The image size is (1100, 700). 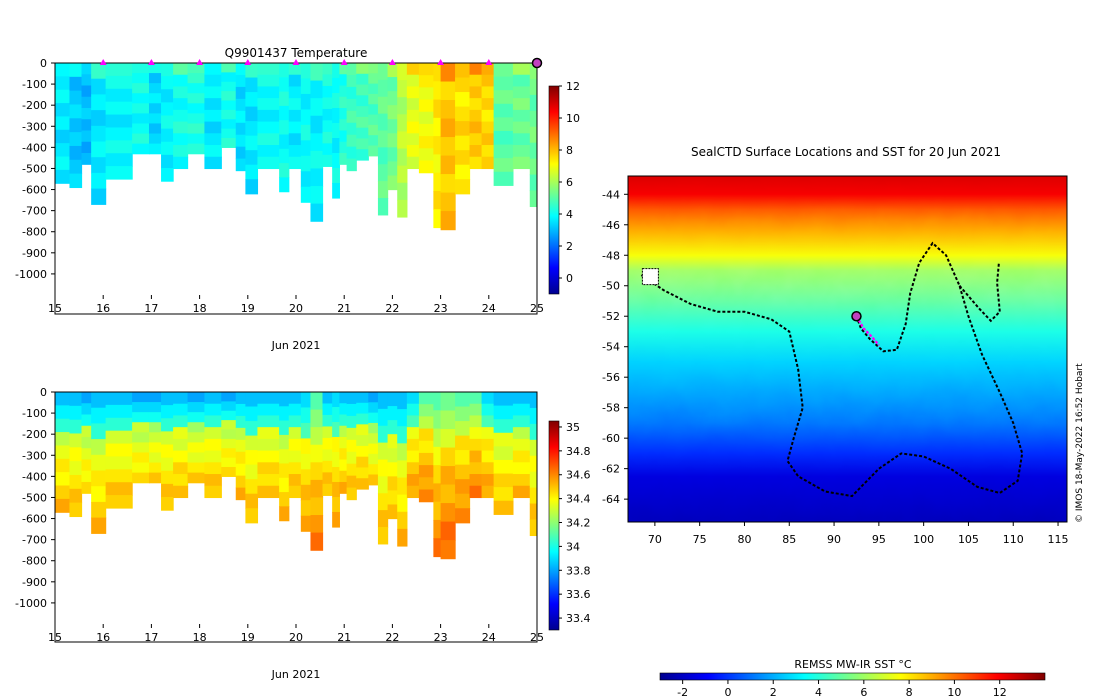 I want to click on lat-tick-label: -58, so click(x=611, y=408).